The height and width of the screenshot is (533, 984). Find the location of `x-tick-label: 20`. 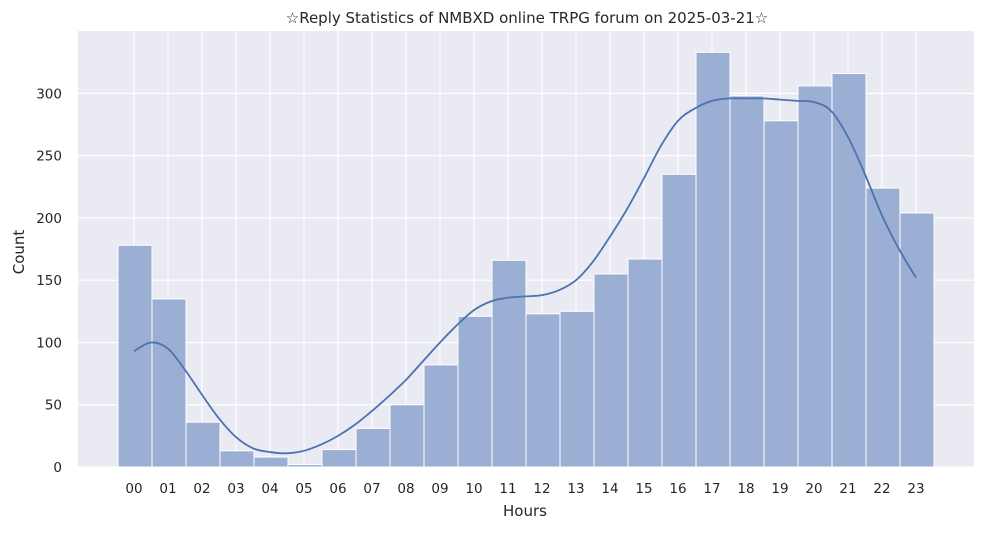

x-tick-label: 20 is located at coordinates (813, 489).